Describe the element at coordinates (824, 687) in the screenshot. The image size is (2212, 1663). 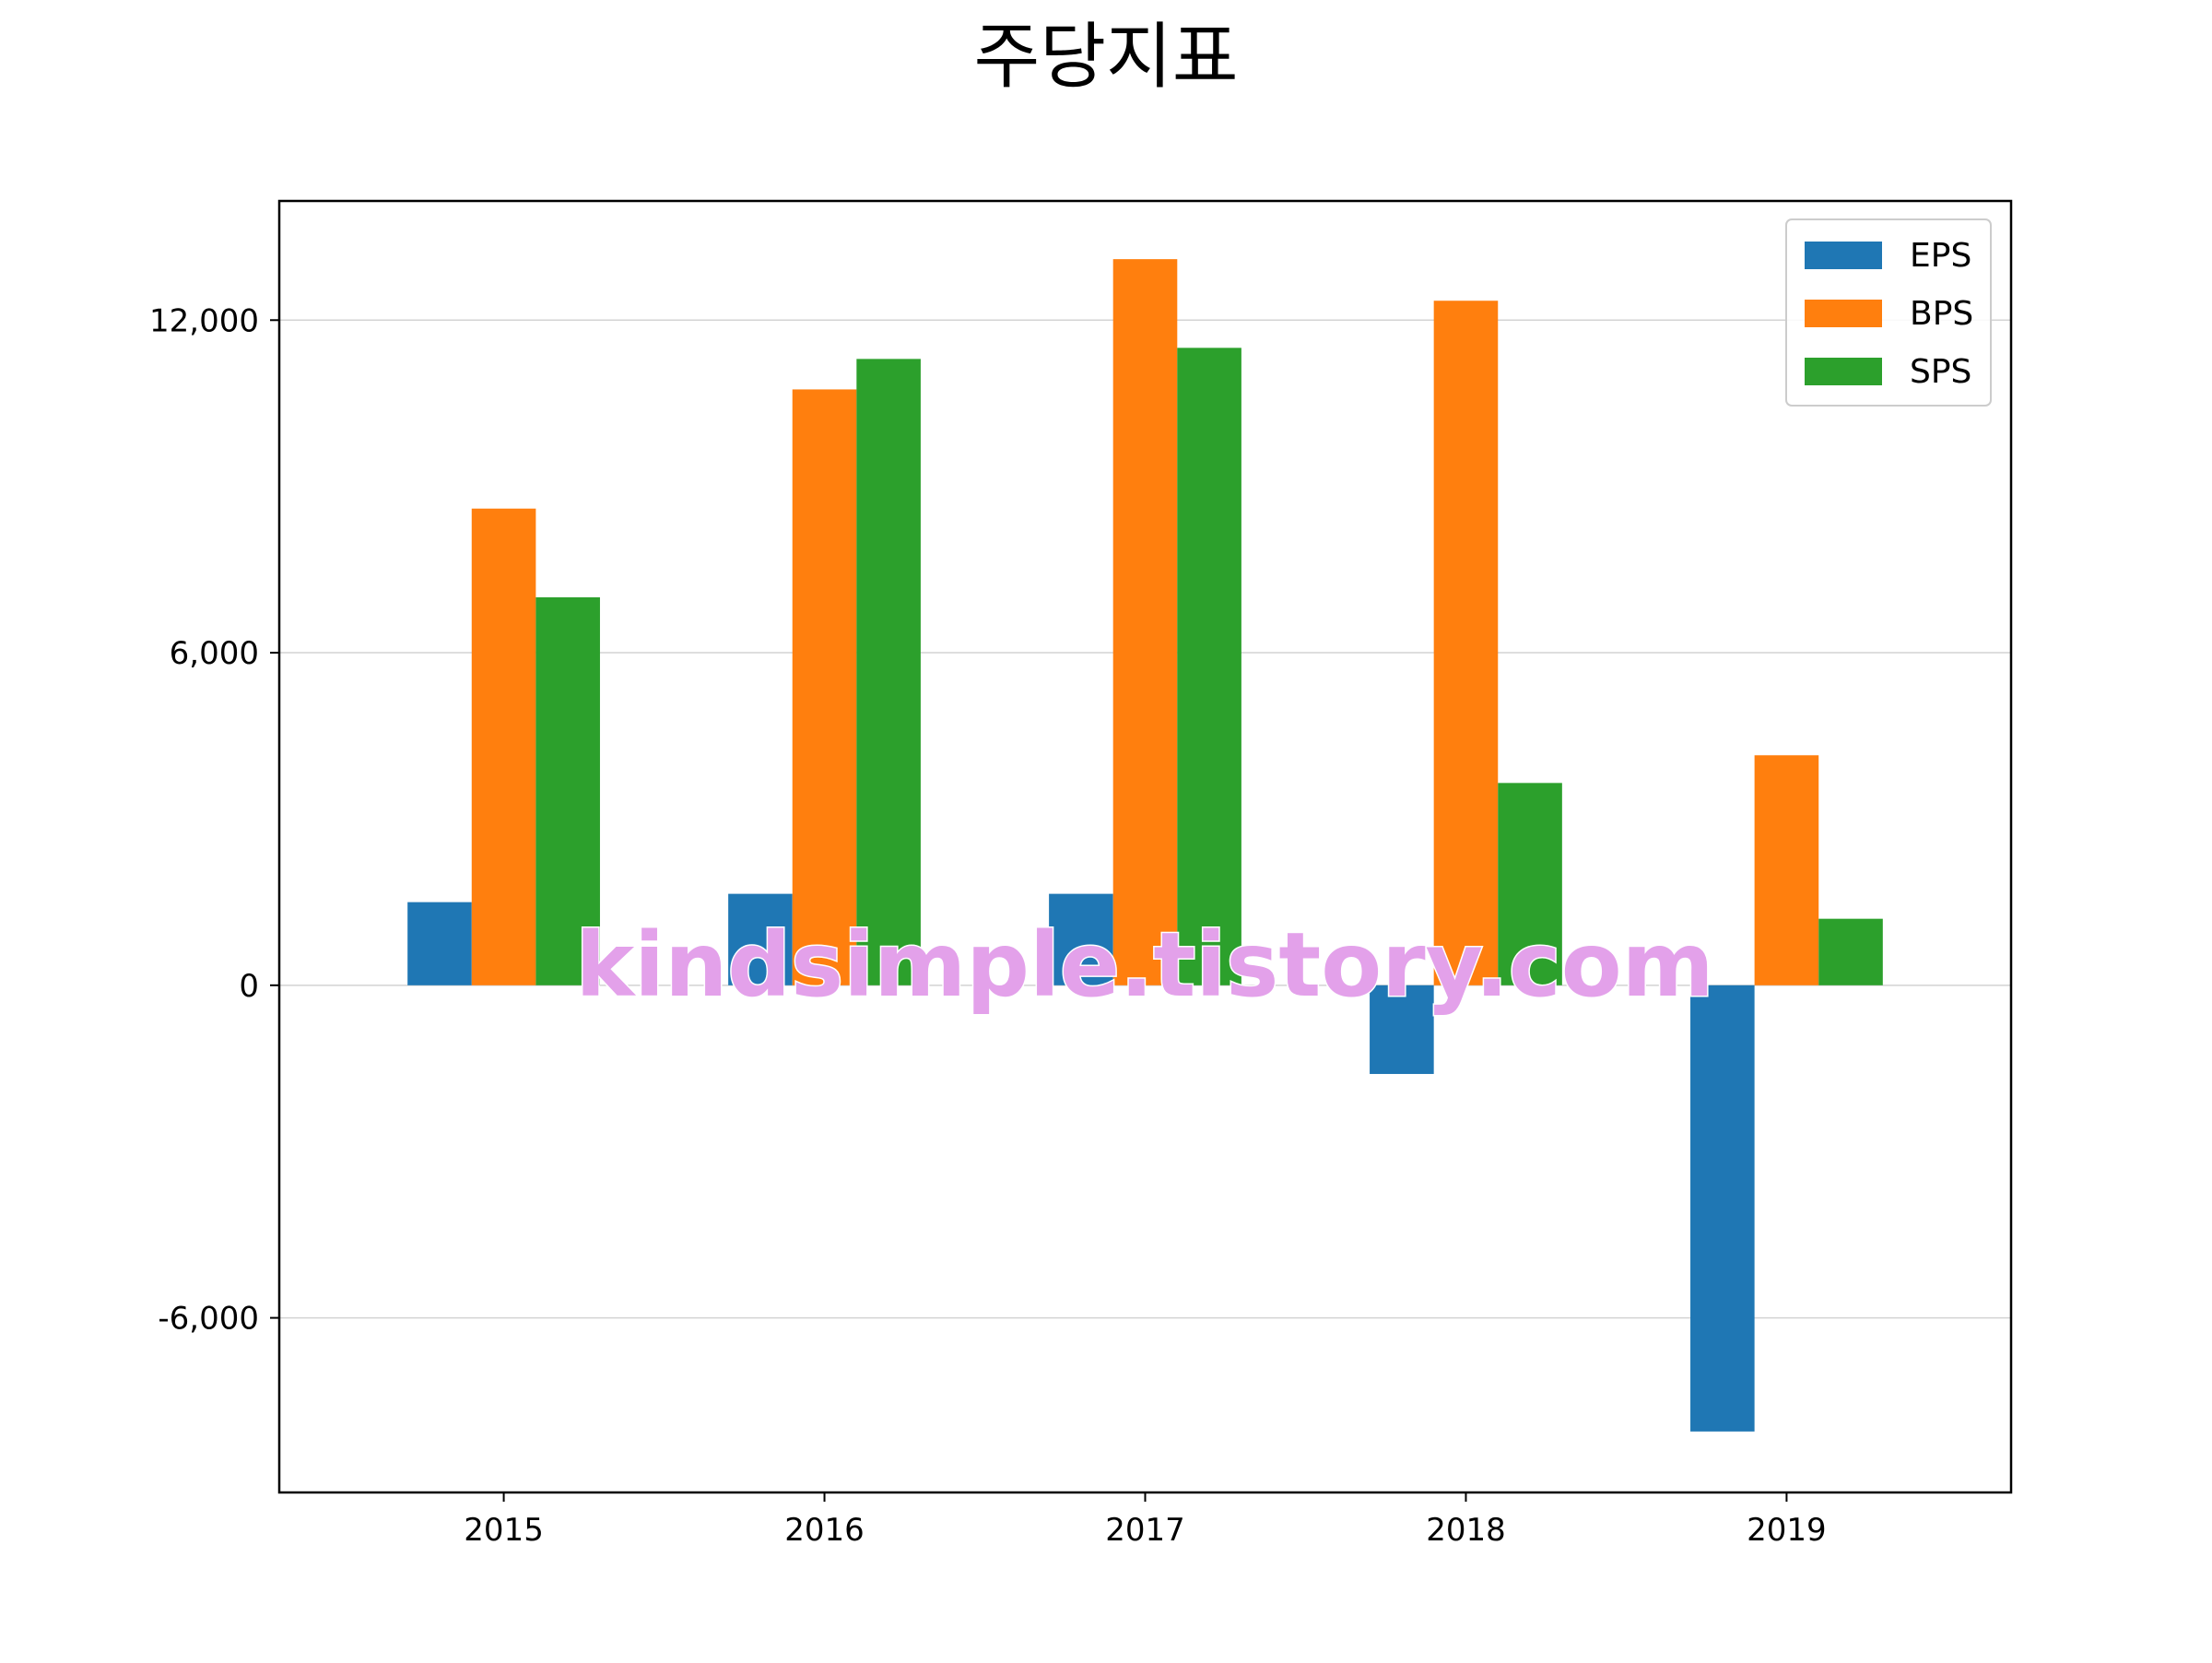
I see `bar-bps-2016` at that location.